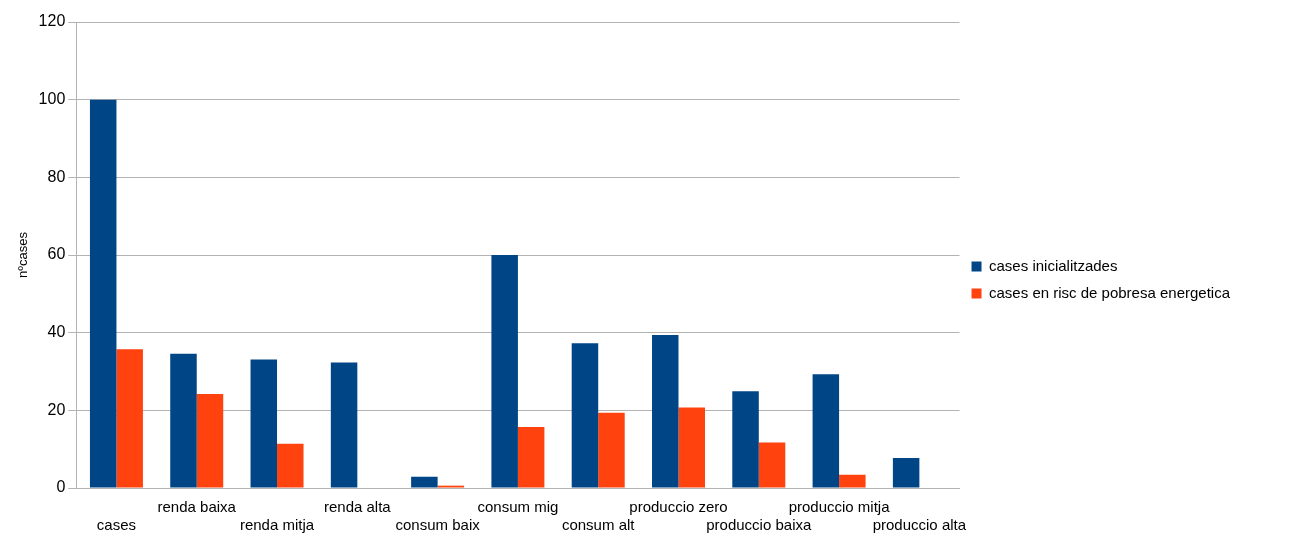 The width and height of the screenshot is (1299, 542). I want to click on y-tick-label: 20, so click(56, 409).